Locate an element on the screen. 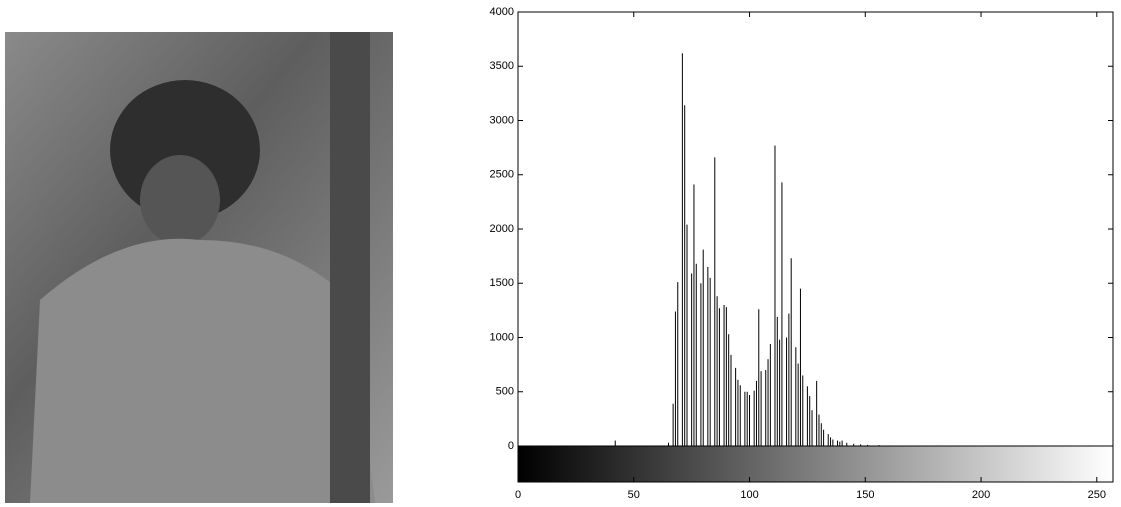 This screenshot has width=1121, height=507. x-tick-label: 100 is located at coordinates (749, 495).